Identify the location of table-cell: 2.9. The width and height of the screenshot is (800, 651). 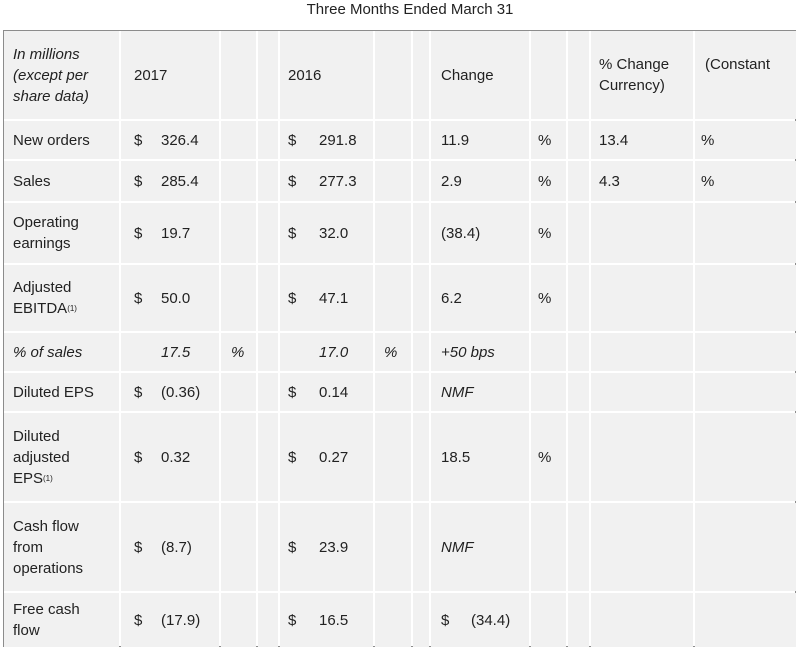
(486, 181).